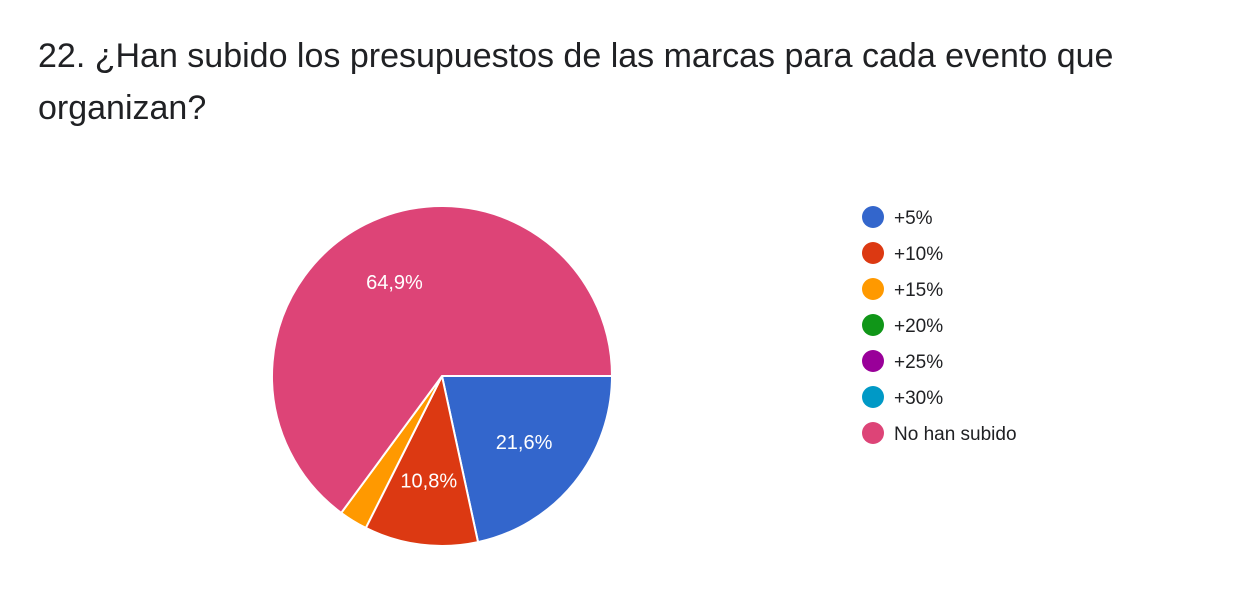  What do you see at coordinates (918, 398) in the screenshot?
I see `legend-label-30: +30%` at bounding box center [918, 398].